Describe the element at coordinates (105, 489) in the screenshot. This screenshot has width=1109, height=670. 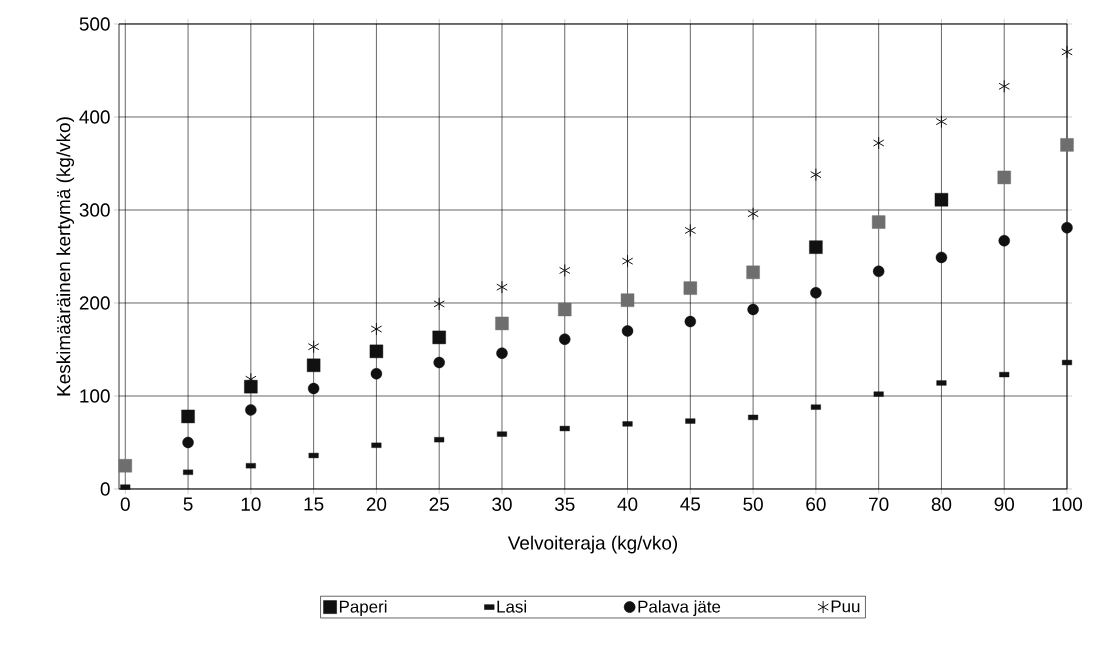
I see `y-tick-label: 0` at that location.